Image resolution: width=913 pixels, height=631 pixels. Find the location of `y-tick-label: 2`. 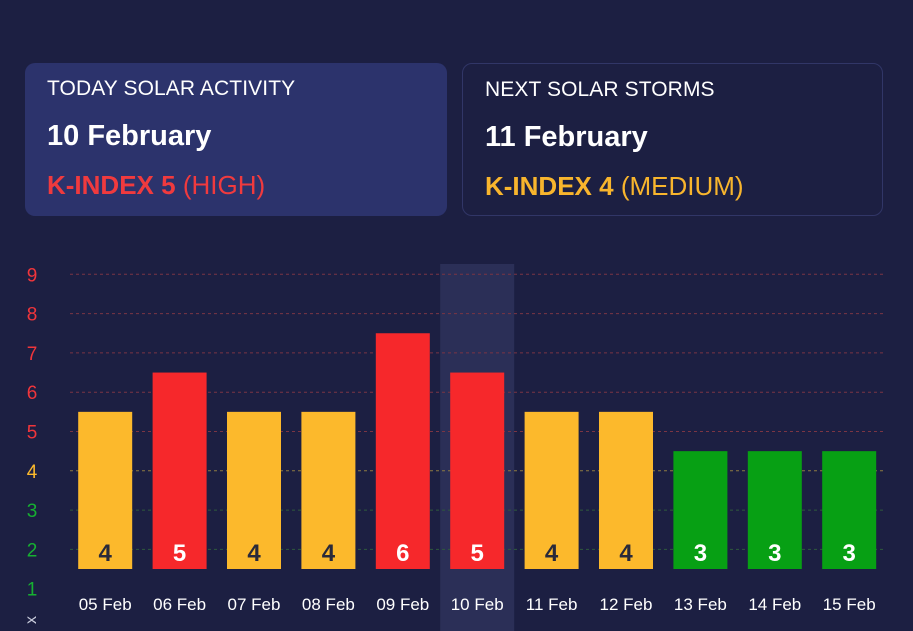

y-tick-label: 2 is located at coordinates (32, 550).